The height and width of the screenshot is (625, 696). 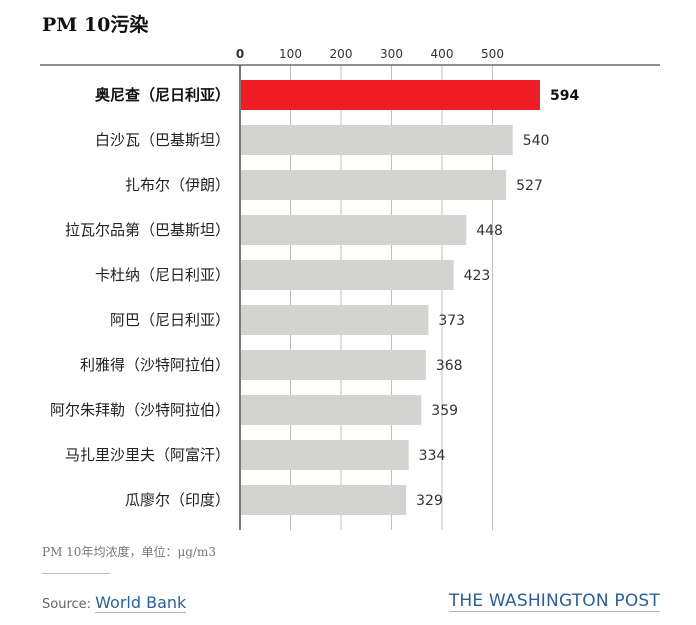 What do you see at coordinates (444, 411) in the screenshot?
I see `value-label: 359` at bounding box center [444, 411].